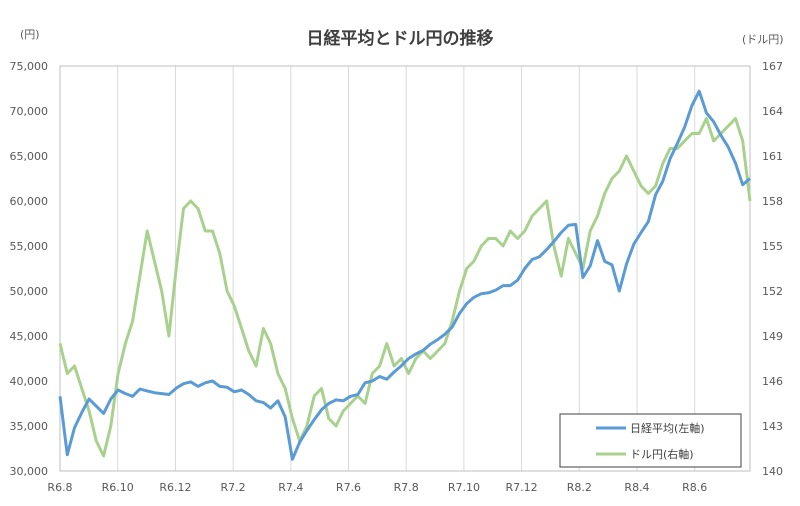  What do you see at coordinates (29, 156) in the screenshot?
I see `left-y-tick-label: 65,000` at bounding box center [29, 156].